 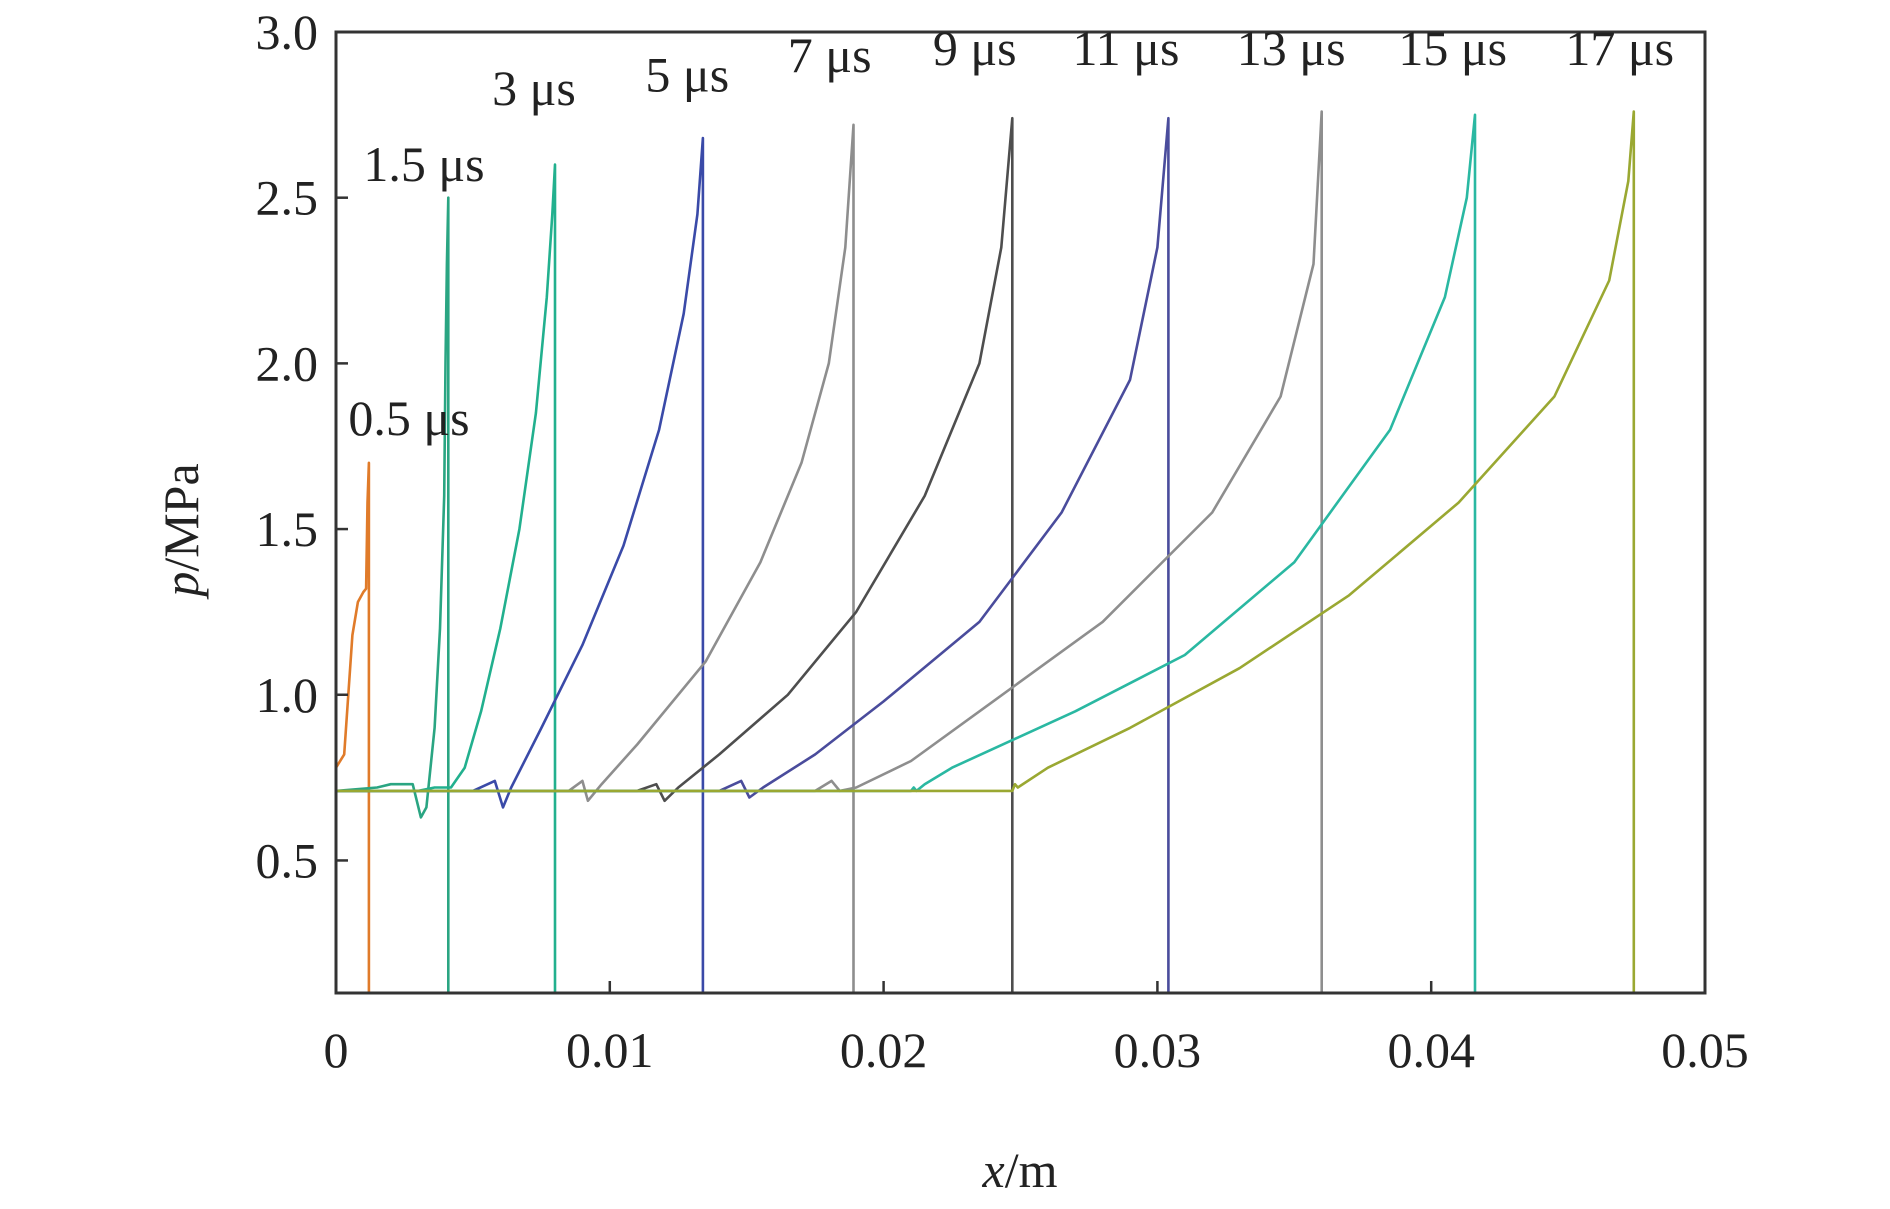 What do you see at coordinates (884, 1050) in the screenshot?
I see `x-tick-label: 0.02` at bounding box center [884, 1050].